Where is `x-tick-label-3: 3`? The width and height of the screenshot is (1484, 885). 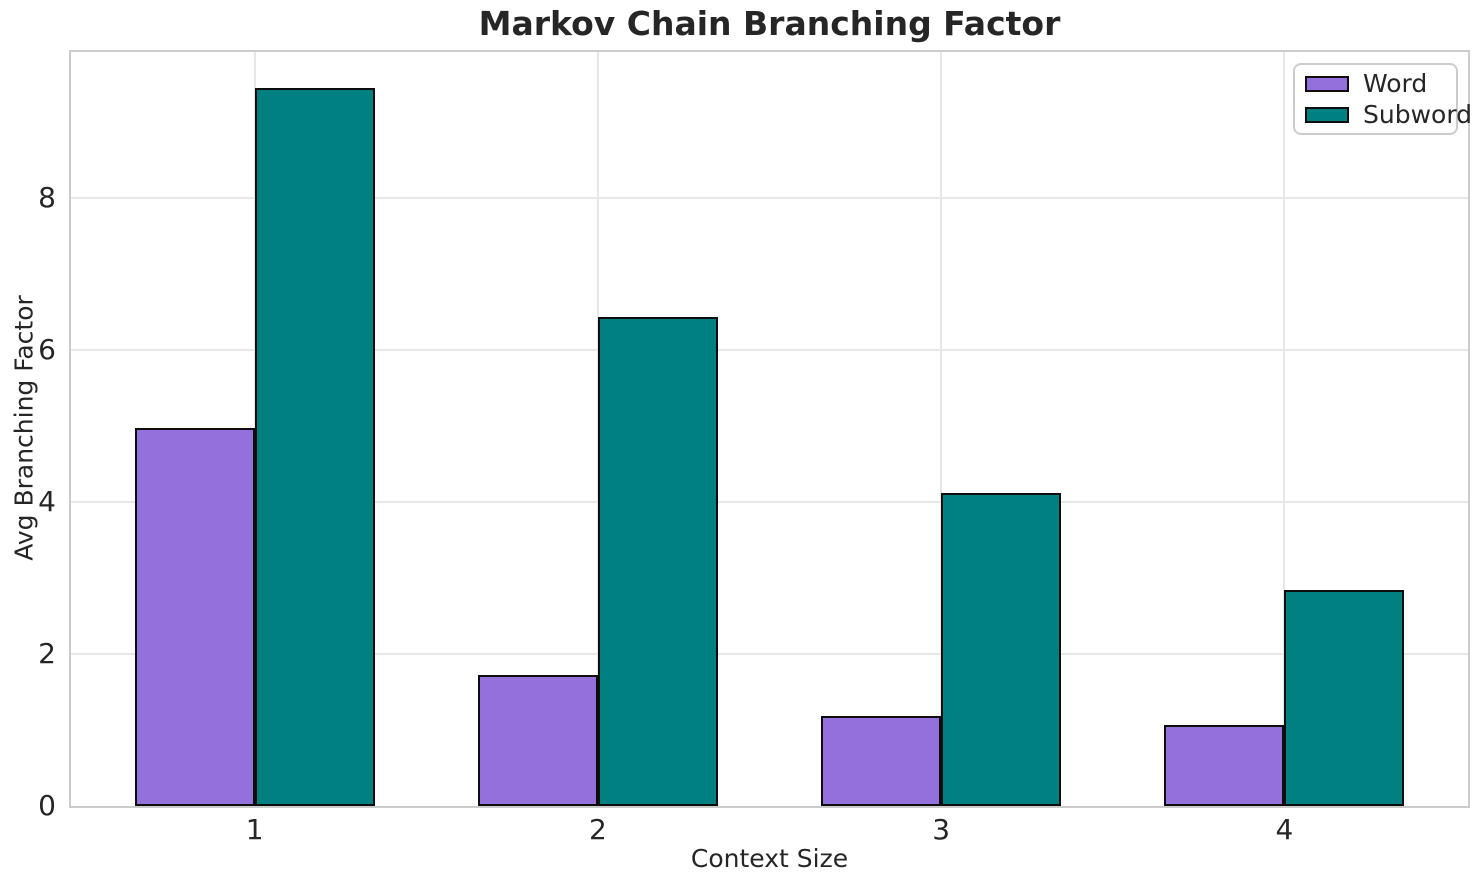
x-tick-label-3: 3 is located at coordinates (941, 829).